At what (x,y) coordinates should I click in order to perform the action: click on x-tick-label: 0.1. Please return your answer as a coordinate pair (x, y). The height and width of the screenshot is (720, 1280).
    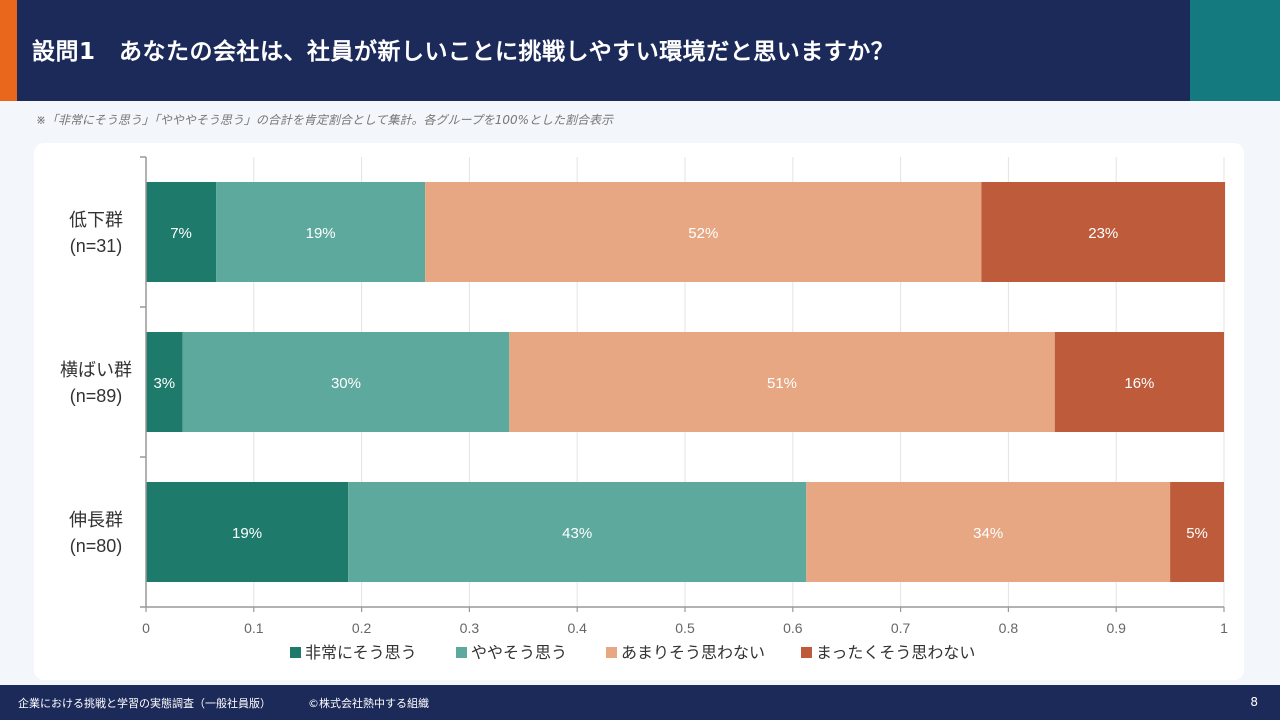
    Looking at the image, I should click on (254, 628).